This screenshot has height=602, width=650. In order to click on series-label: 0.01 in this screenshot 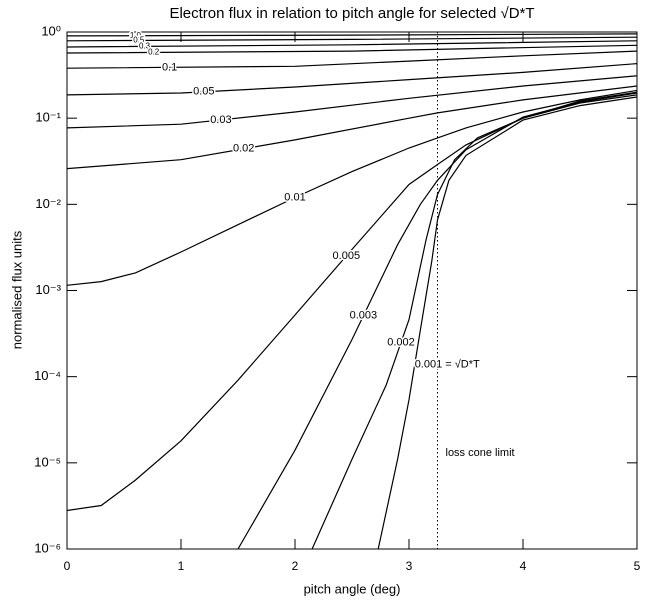, I will do `click(294, 197)`.